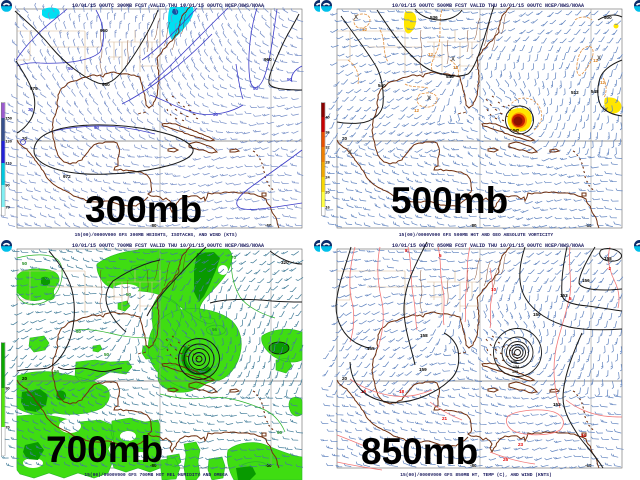  Describe the element at coordinates (494, 289) in the screenshot. I see `svg-text: 10` at that location.